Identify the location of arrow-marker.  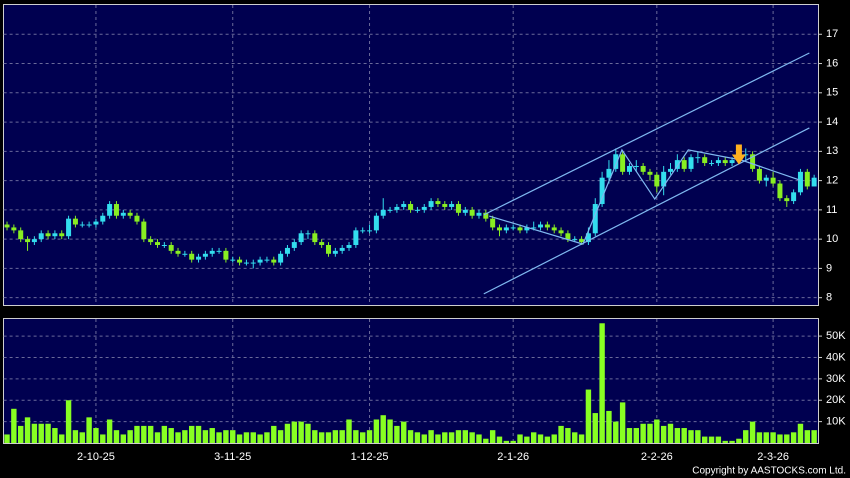
(738, 154).